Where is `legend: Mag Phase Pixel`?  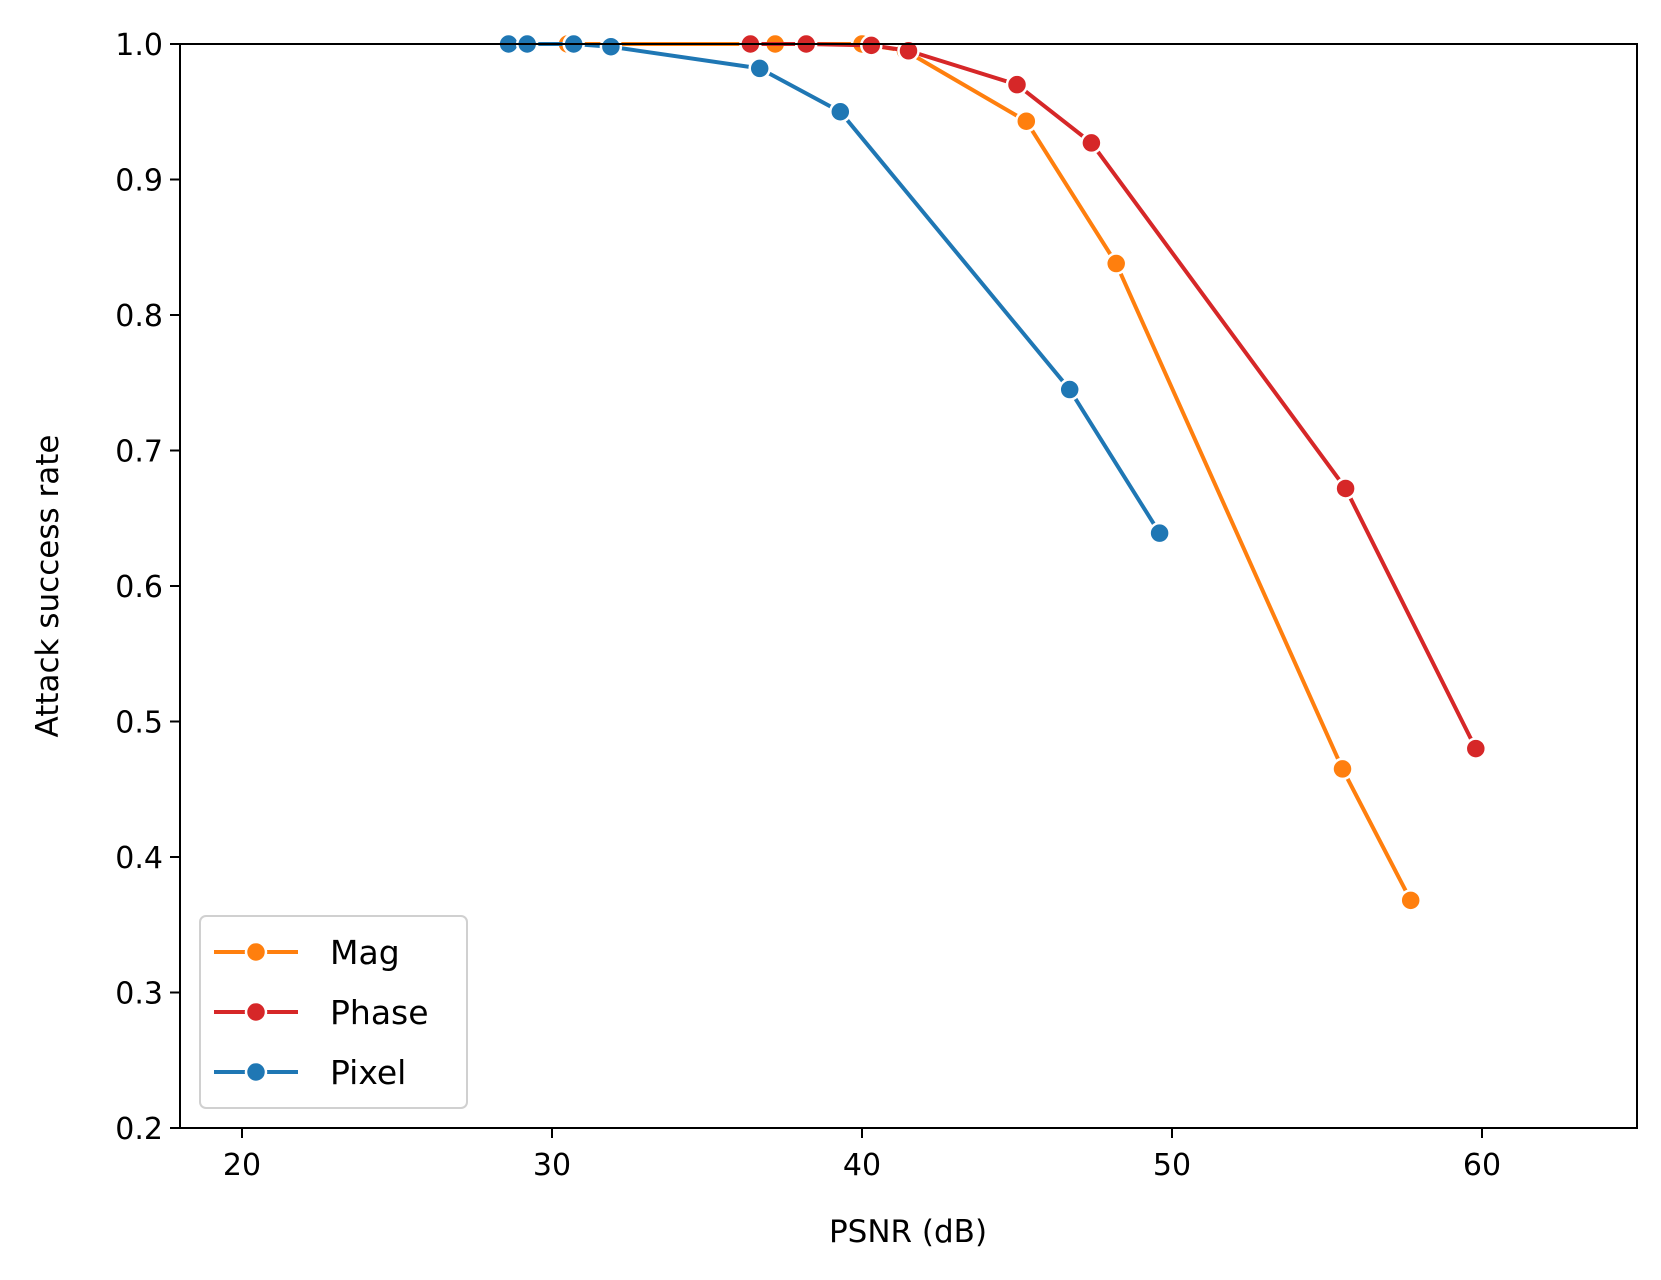
legend: Mag Phase Pixel is located at coordinates (333, 1012).